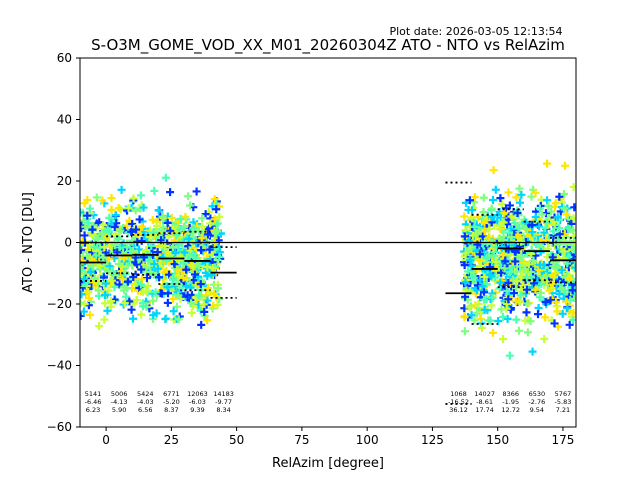  Describe the element at coordinates (68, 243) in the screenshot. I see `y-tick-label: 0` at that location.